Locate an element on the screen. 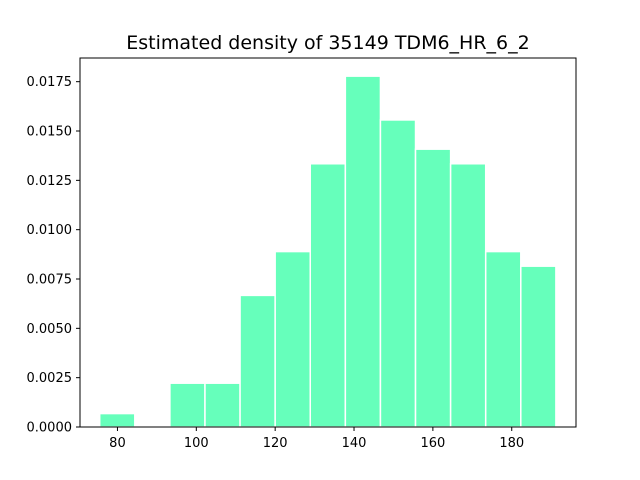  y-tick-label: 0.0075 is located at coordinates (50, 280).